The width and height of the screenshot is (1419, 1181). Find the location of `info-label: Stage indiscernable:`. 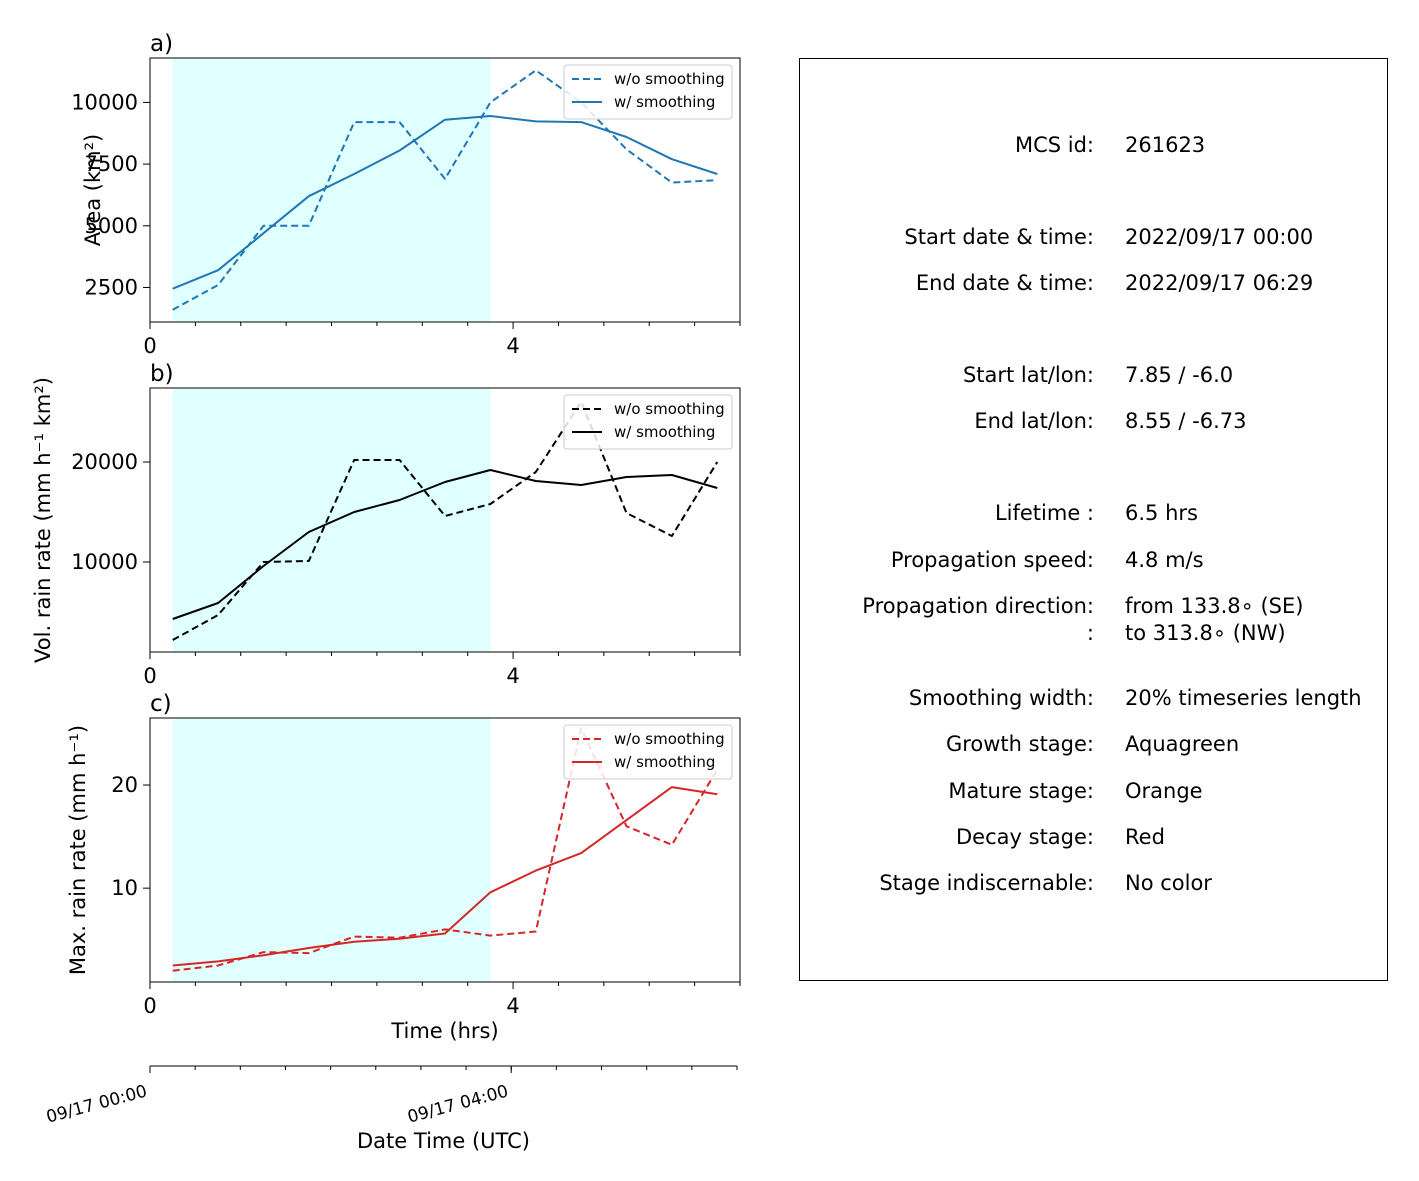

info-label: Stage indiscernable: is located at coordinates (986, 883).